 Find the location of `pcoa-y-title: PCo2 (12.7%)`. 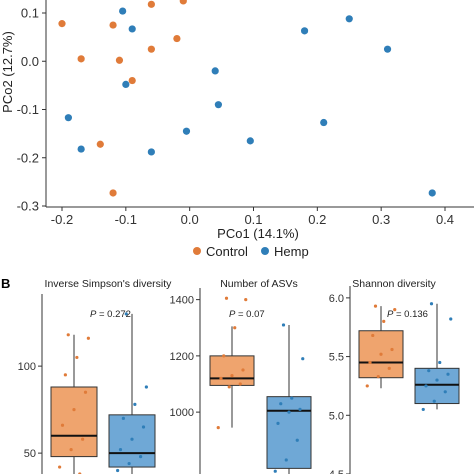

pcoa-y-title: PCo2 (12.7%) is located at coordinates (7, 72).